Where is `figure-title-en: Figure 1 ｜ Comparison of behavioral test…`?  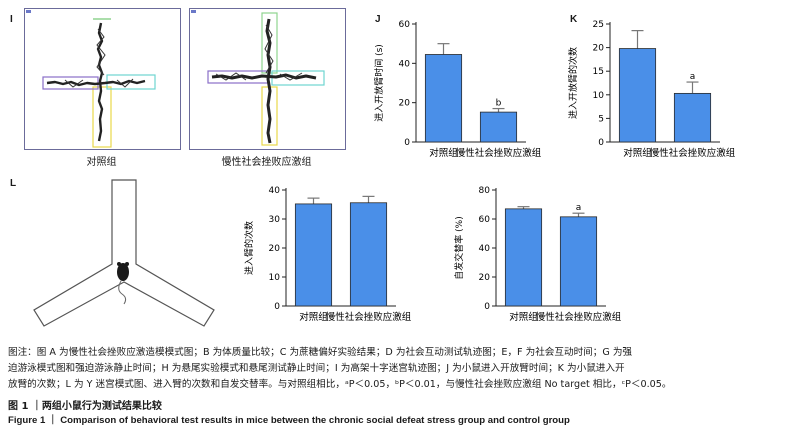 figure-title-en: Figure 1 ｜ Comparison of behavioral test… is located at coordinates (289, 420).